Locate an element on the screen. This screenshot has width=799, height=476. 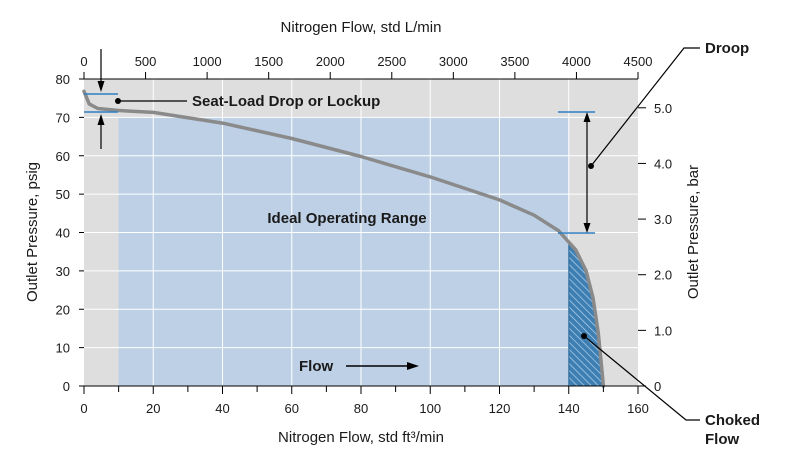
x-top-tick-label-3000: 3000 is located at coordinates (453, 61).